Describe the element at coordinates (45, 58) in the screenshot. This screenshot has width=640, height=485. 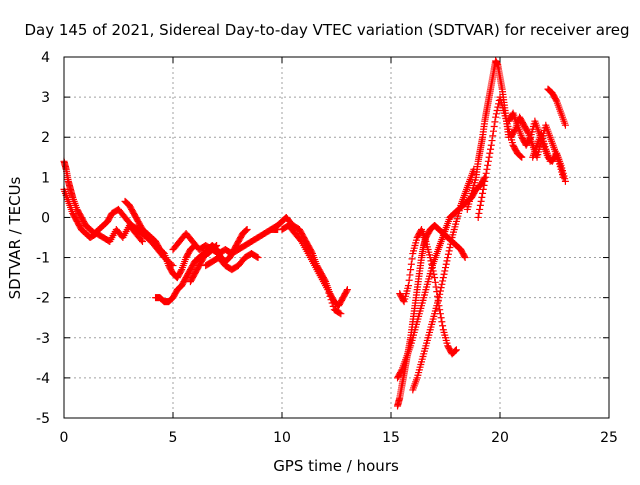
I see `y-tick-label: 4` at that location.